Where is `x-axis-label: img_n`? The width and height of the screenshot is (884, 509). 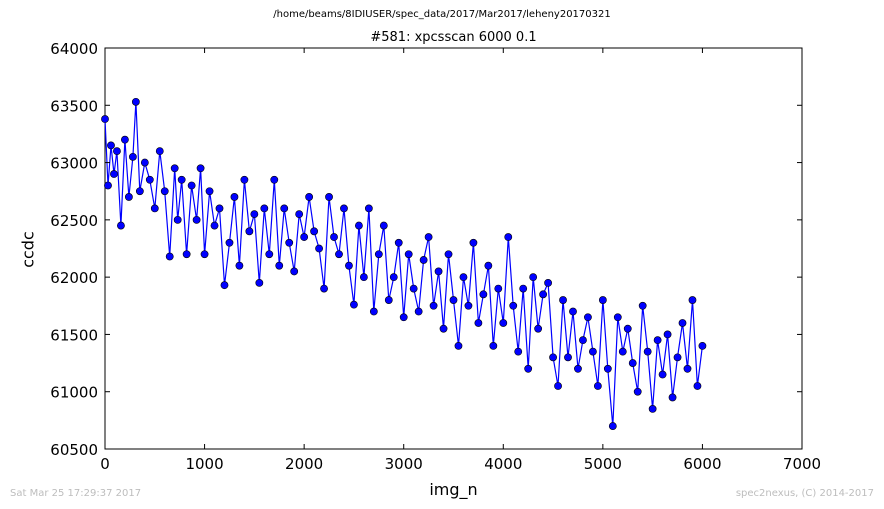 x-axis-label: img_n is located at coordinates (453, 489).